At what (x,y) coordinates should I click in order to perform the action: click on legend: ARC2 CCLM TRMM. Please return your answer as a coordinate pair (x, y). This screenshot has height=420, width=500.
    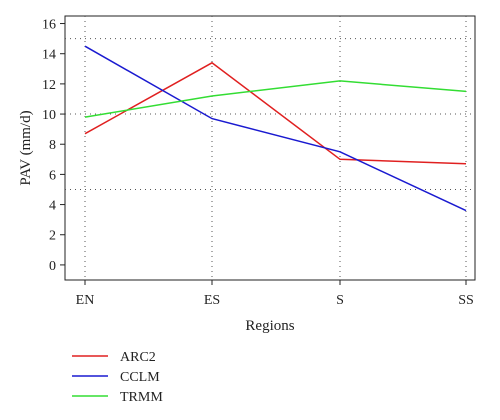
    Looking at the image, I should click on (117, 377).